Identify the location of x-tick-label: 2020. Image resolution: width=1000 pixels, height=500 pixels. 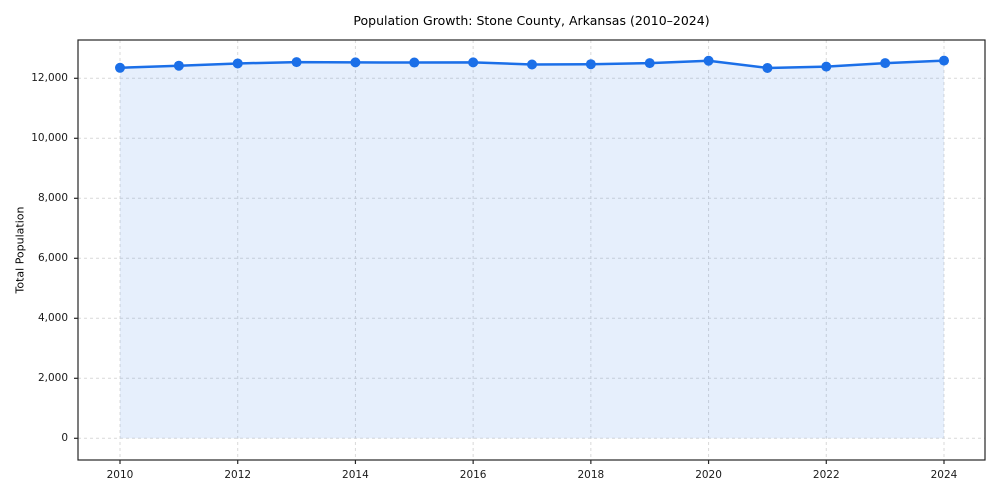
(708, 475).